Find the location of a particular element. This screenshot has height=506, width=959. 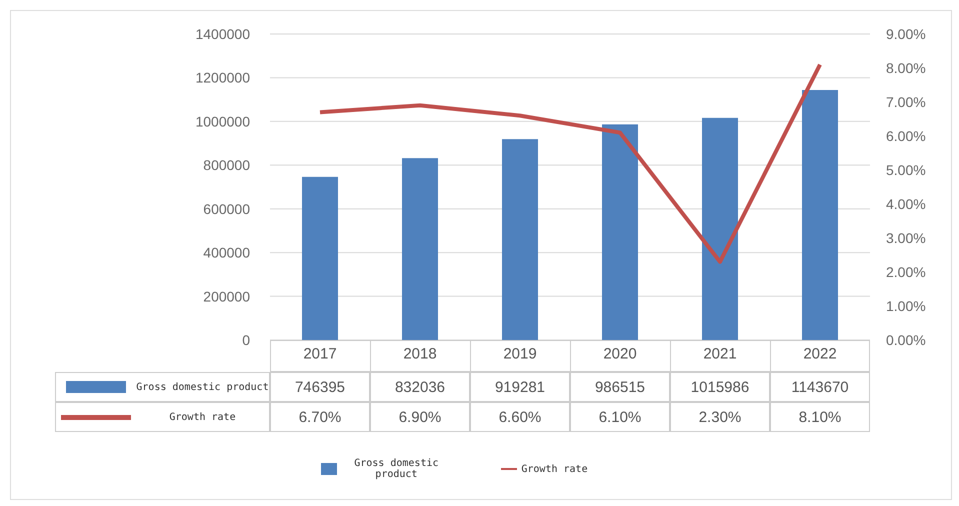

y-tick-label: 800000 is located at coordinates (226, 165).